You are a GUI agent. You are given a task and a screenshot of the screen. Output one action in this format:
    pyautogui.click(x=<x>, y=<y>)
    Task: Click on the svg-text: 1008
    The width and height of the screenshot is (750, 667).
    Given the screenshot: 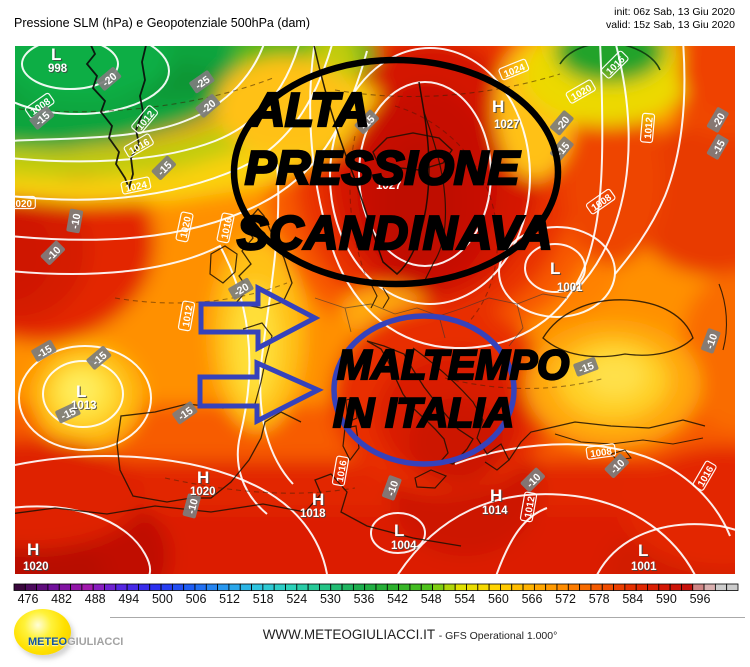 What is the action you would take?
    pyautogui.click(x=602, y=453)
    